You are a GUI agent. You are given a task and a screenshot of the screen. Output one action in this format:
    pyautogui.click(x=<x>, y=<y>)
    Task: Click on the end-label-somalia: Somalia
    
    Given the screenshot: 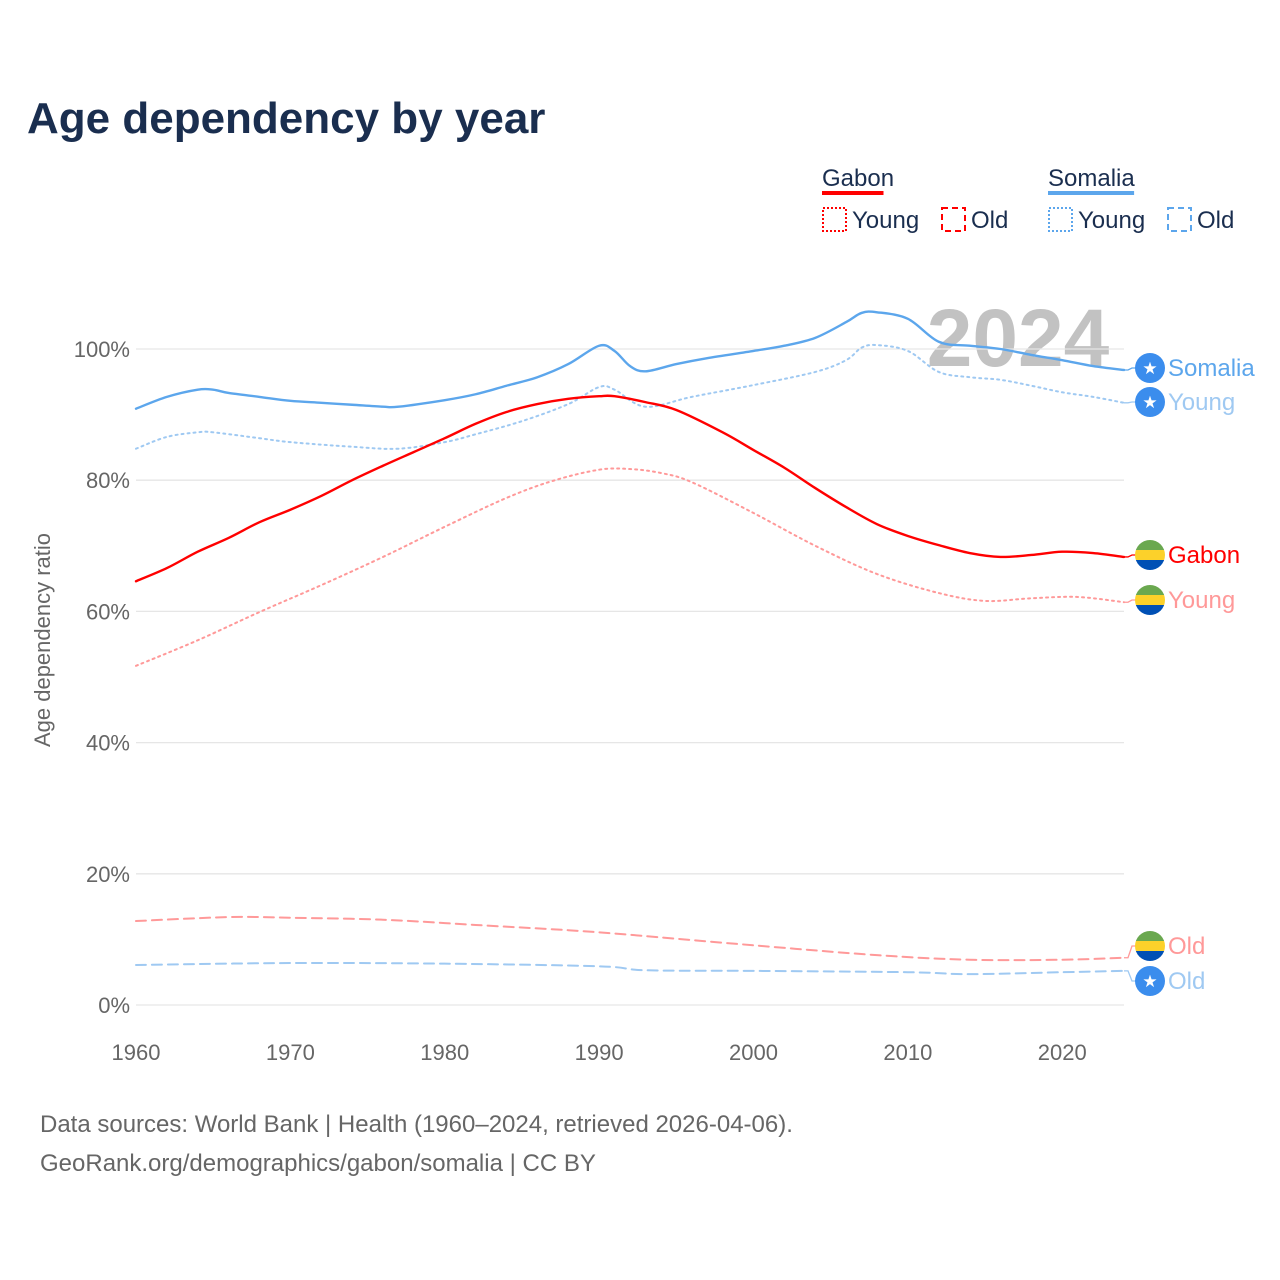 What is the action you would take?
    pyautogui.click(x=1211, y=368)
    